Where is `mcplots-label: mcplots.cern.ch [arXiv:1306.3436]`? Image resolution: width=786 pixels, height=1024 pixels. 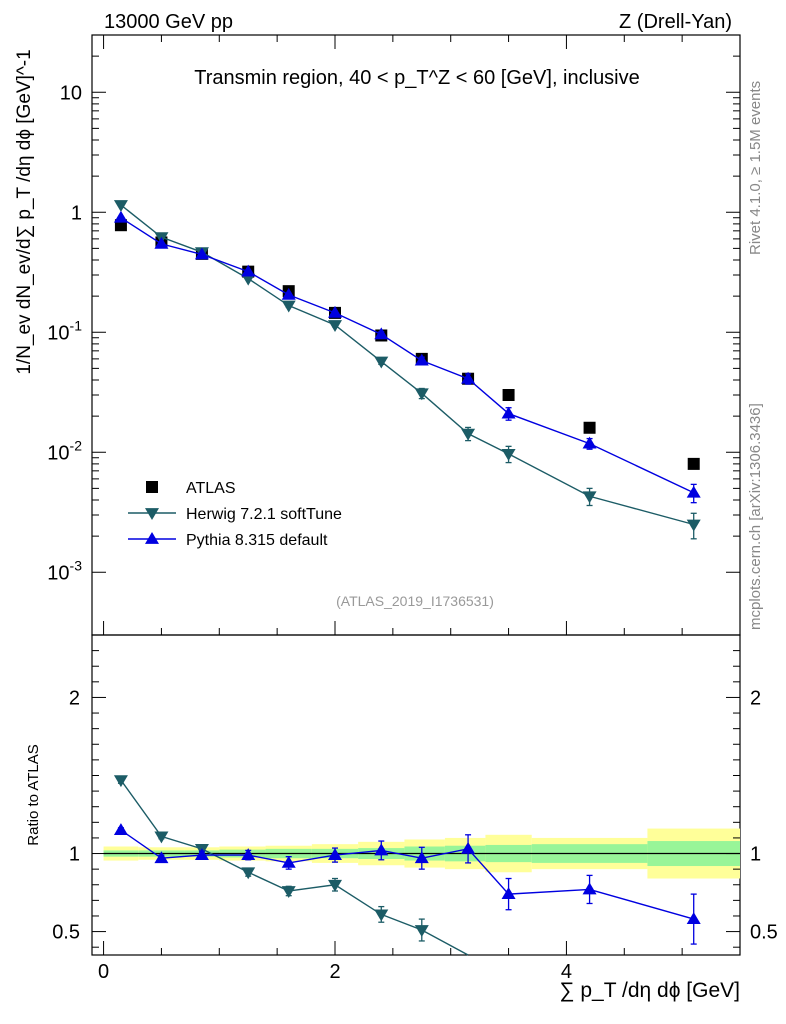
mcplots-label: mcplots.cern.ch [arXiv:1306.3436] is located at coordinates (755, 516).